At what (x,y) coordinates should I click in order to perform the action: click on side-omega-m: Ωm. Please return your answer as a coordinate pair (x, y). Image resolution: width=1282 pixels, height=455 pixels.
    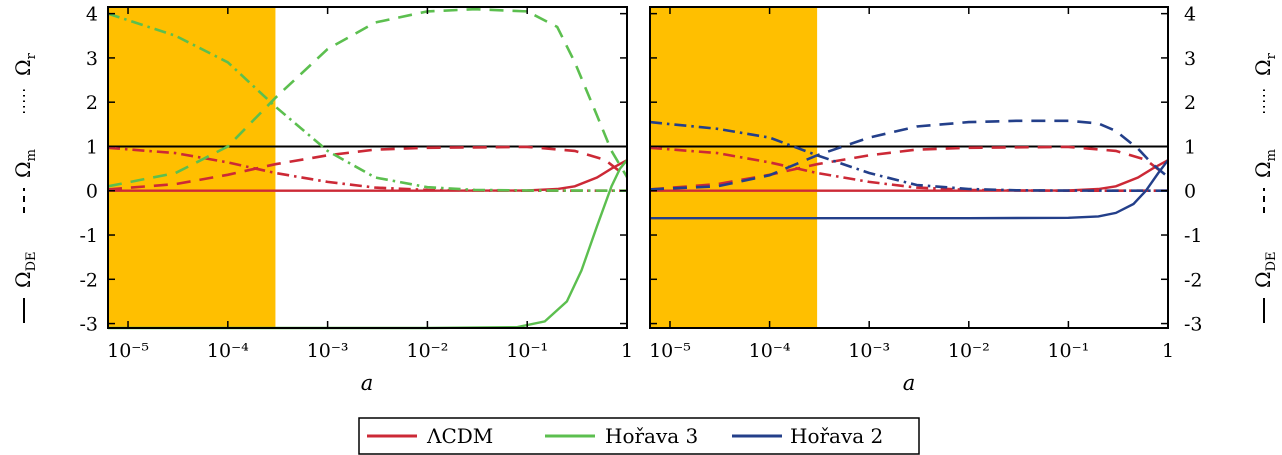
    Looking at the image, I should click on (25, 163).